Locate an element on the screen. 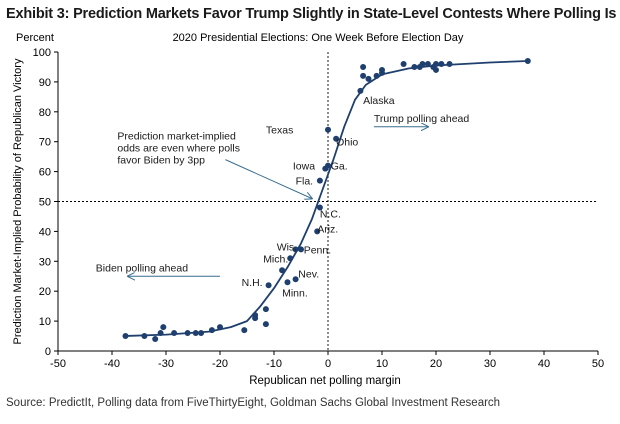  y-tick-label: 60 is located at coordinates (45, 173).